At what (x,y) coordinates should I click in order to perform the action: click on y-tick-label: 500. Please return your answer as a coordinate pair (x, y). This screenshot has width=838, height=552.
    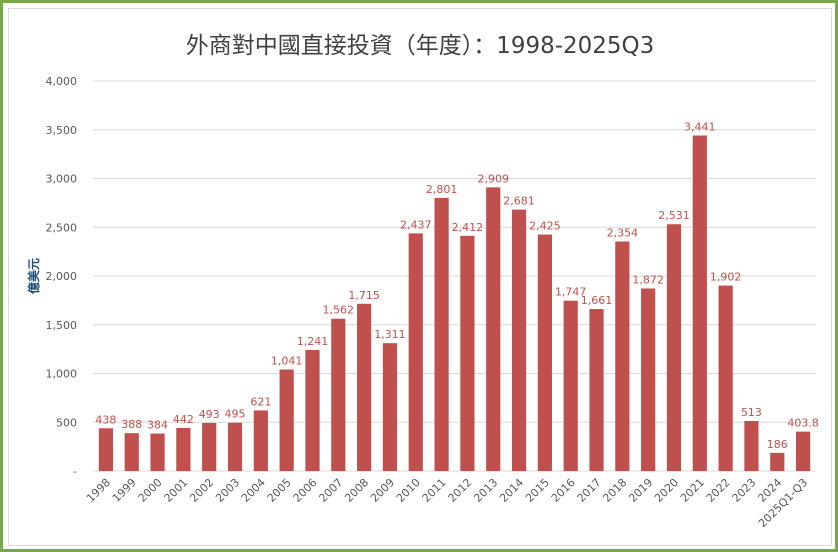
    Looking at the image, I should click on (66, 422).